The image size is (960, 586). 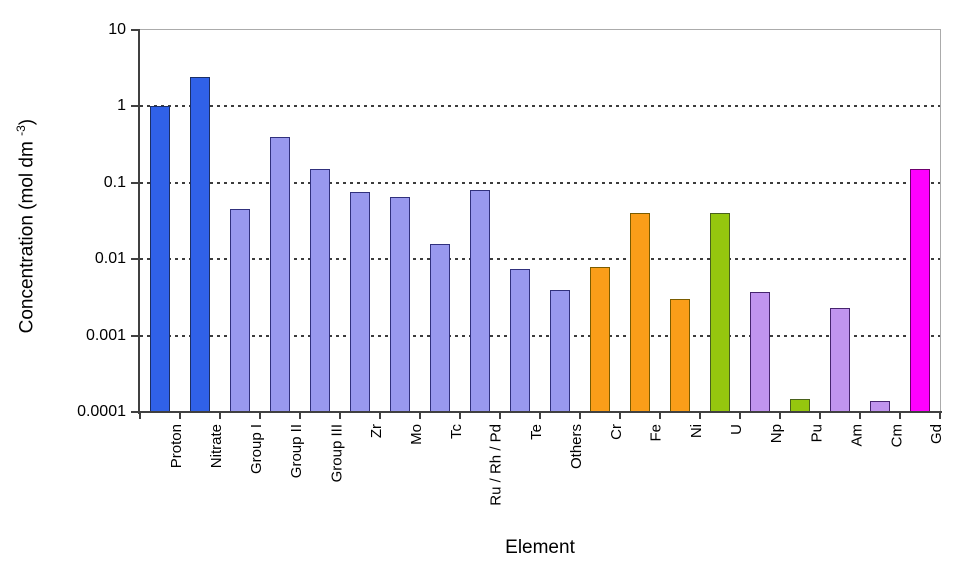 What do you see at coordinates (576, 447) in the screenshot?
I see `x-category-label-text: Others` at bounding box center [576, 447].